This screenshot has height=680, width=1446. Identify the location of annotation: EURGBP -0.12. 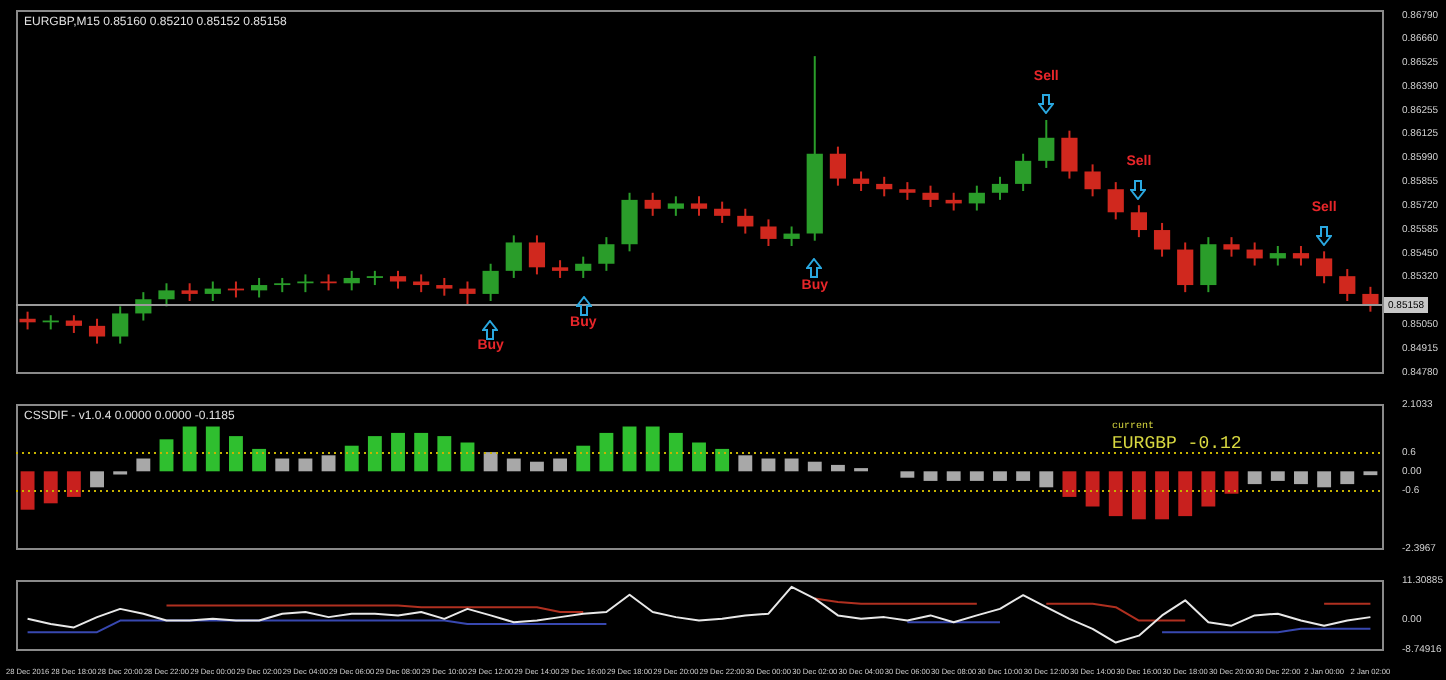
(1177, 443).